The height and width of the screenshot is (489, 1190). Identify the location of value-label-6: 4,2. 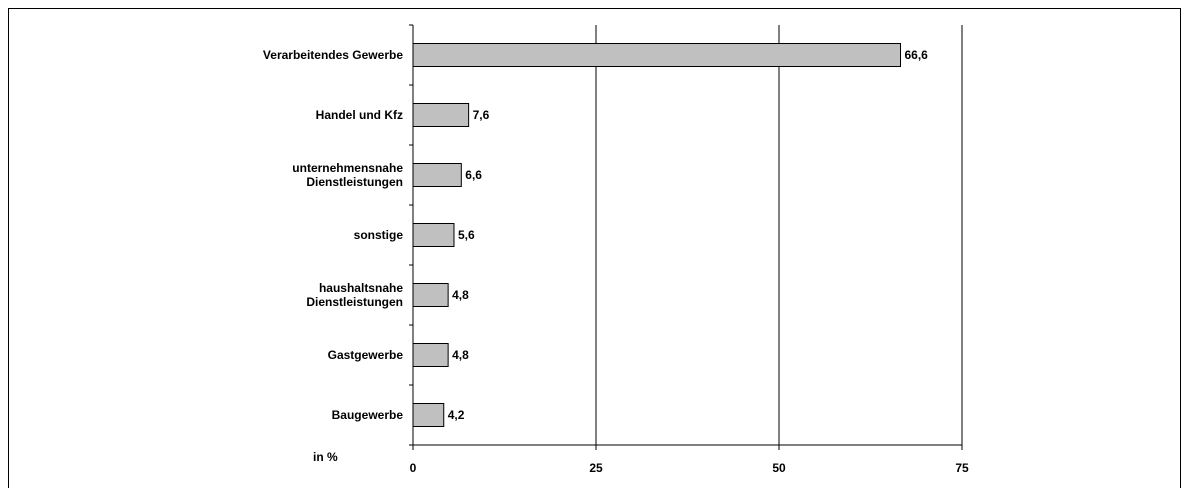
(456, 415).